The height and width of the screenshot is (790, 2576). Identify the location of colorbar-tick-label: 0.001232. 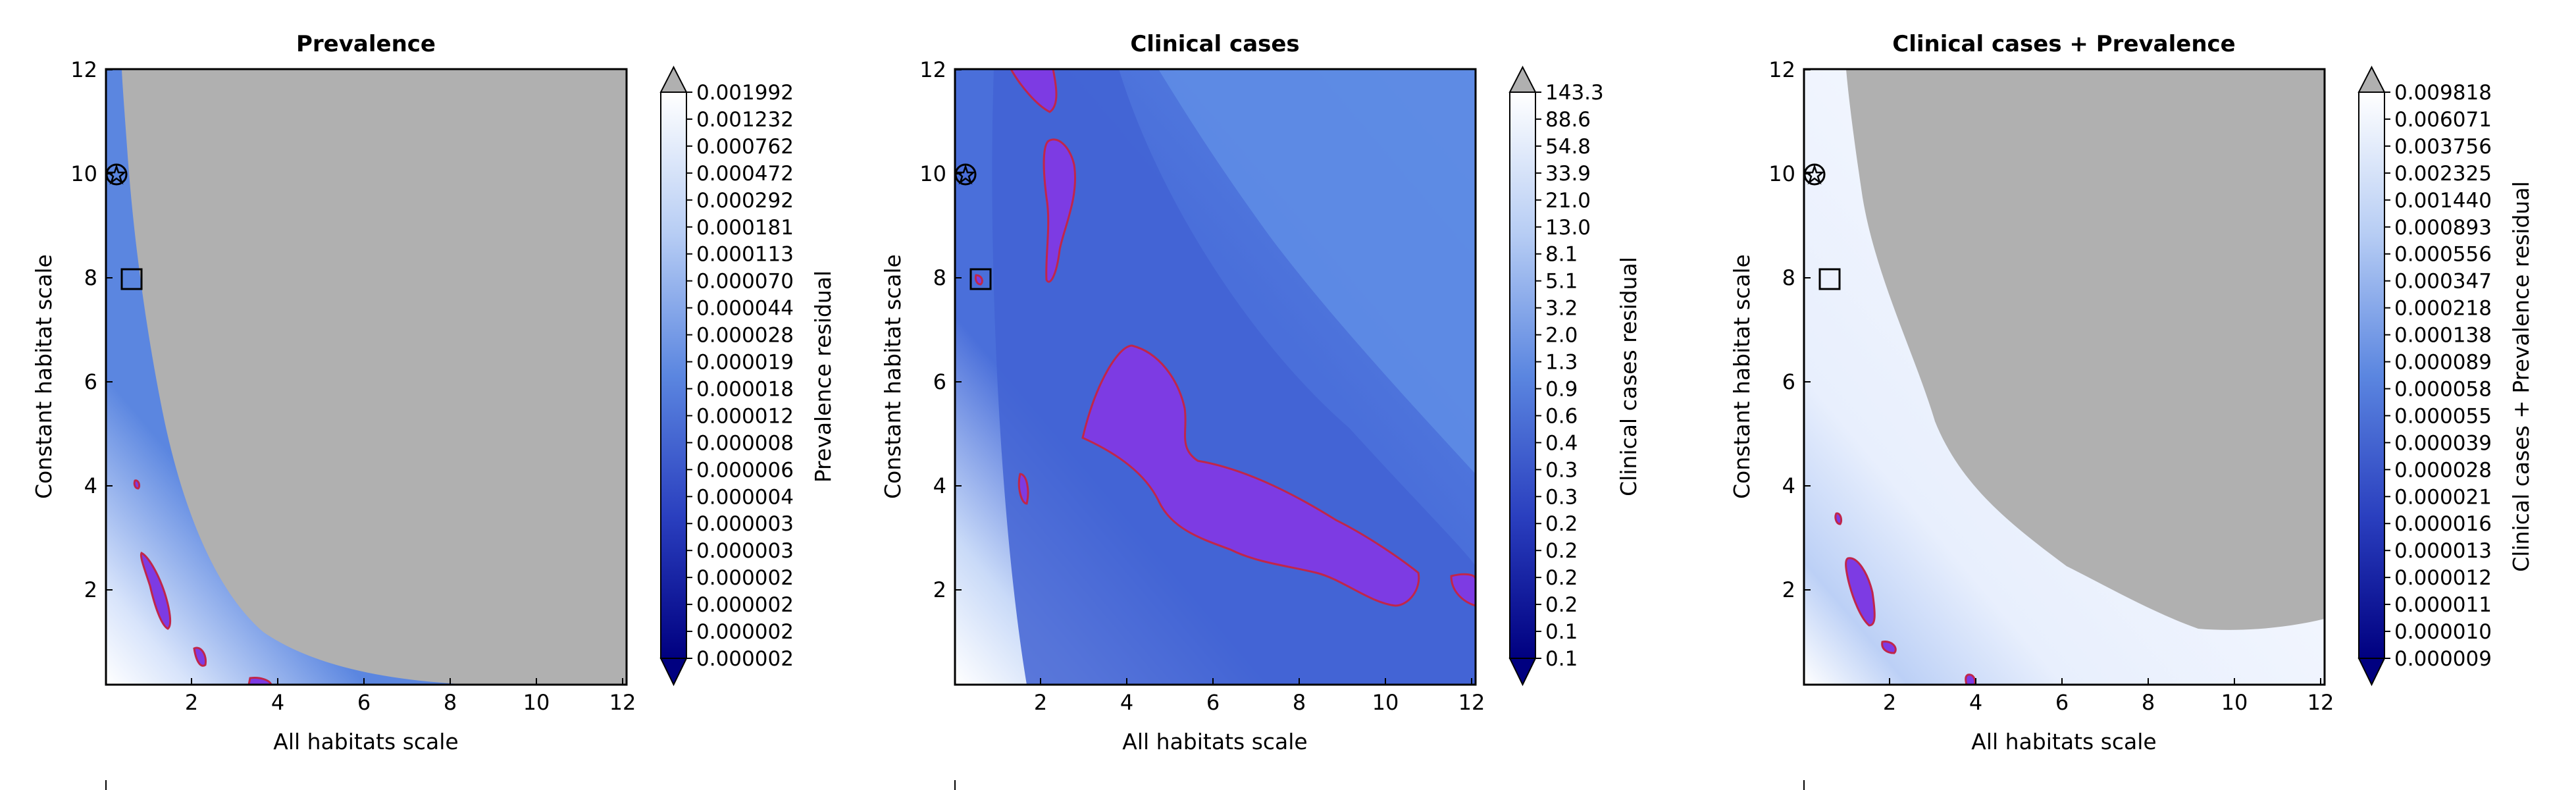
(745, 120).